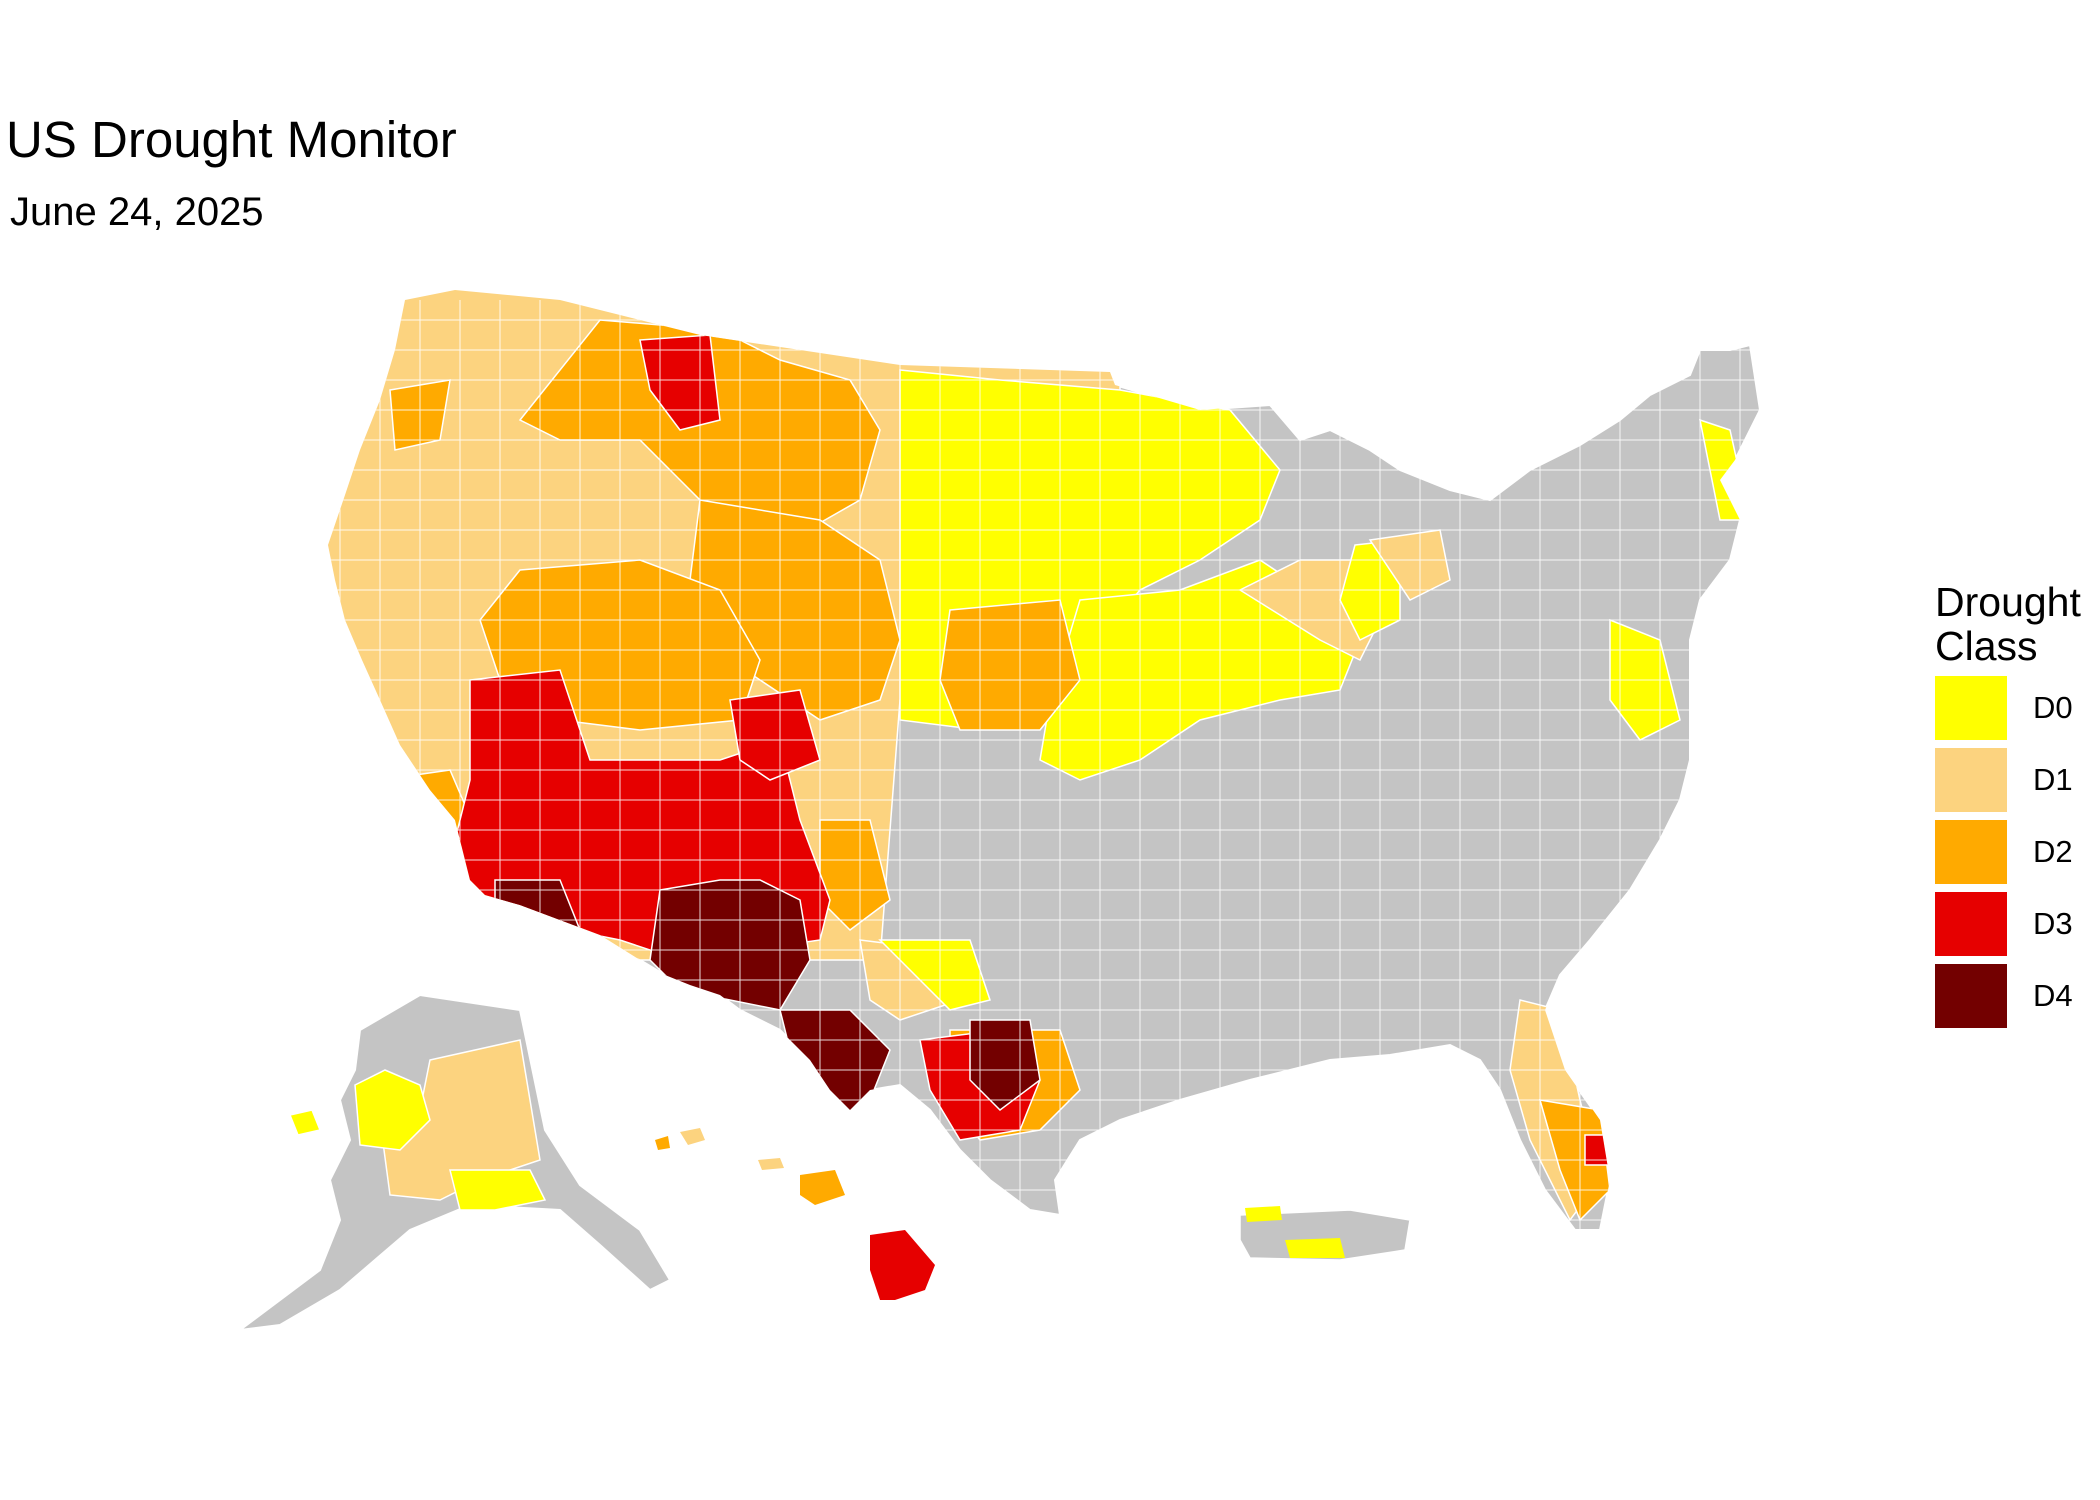 The width and height of the screenshot is (2100, 1500). Describe the element at coordinates (2008, 624) in the screenshot. I see `legend-title: Drought Class` at that location.